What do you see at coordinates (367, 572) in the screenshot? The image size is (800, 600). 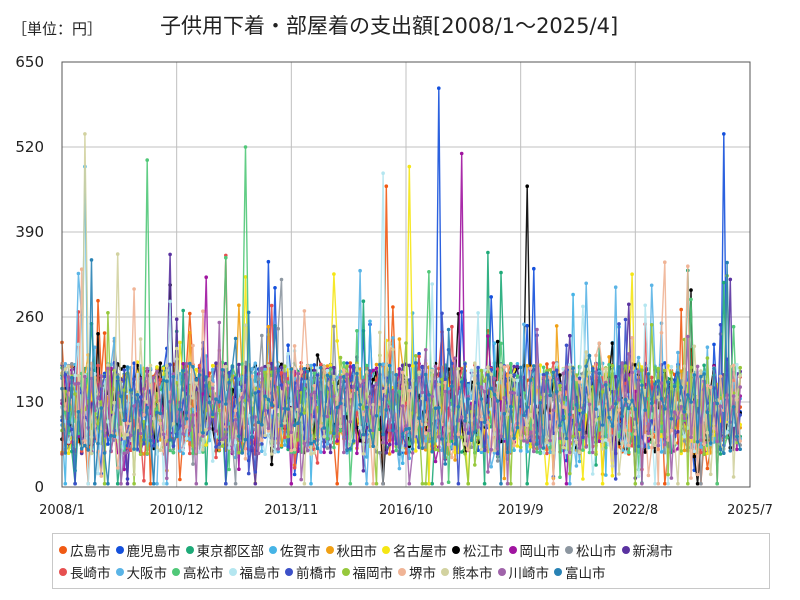 I see `legend-item: 福岡市` at bounding box center [367, 572].